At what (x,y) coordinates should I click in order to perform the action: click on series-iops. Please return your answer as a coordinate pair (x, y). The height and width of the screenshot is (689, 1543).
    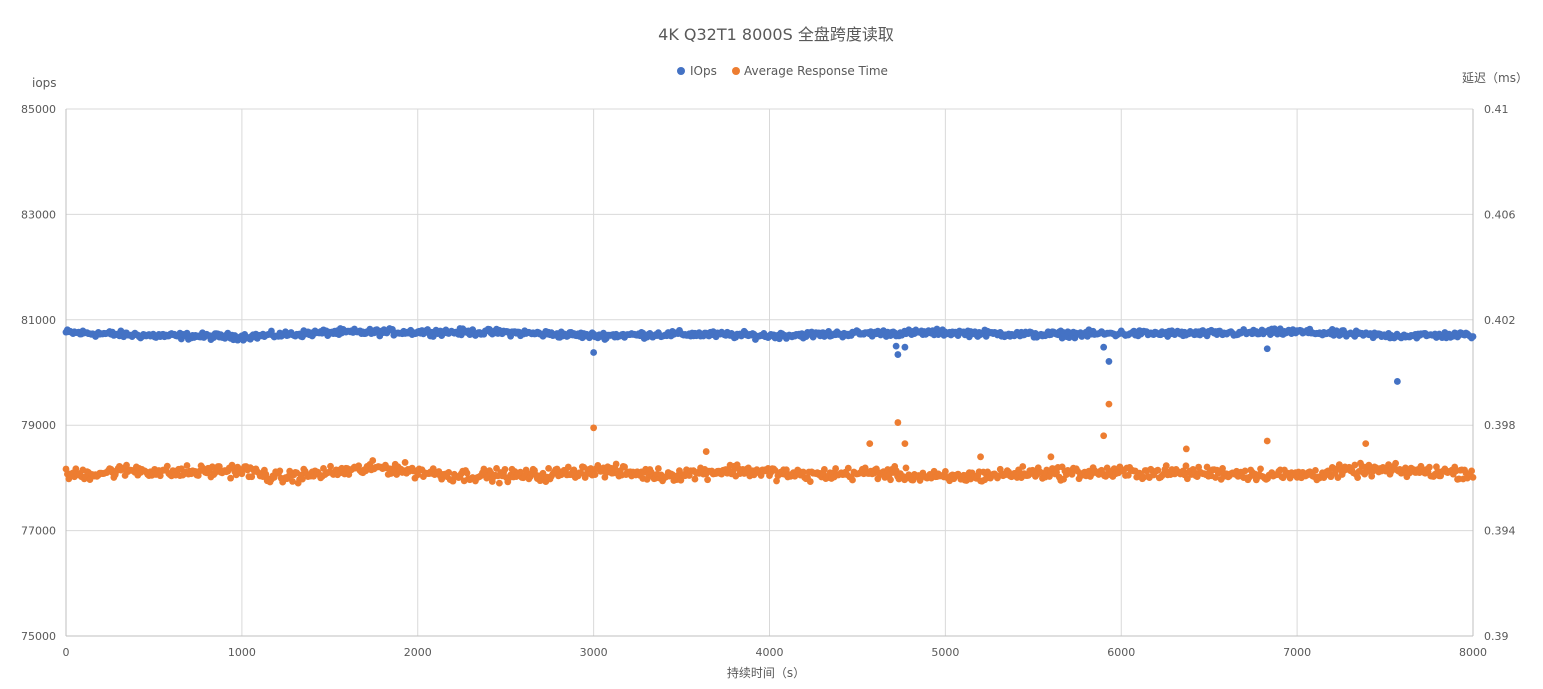
    Looking at the image, I should click on (769, 355).